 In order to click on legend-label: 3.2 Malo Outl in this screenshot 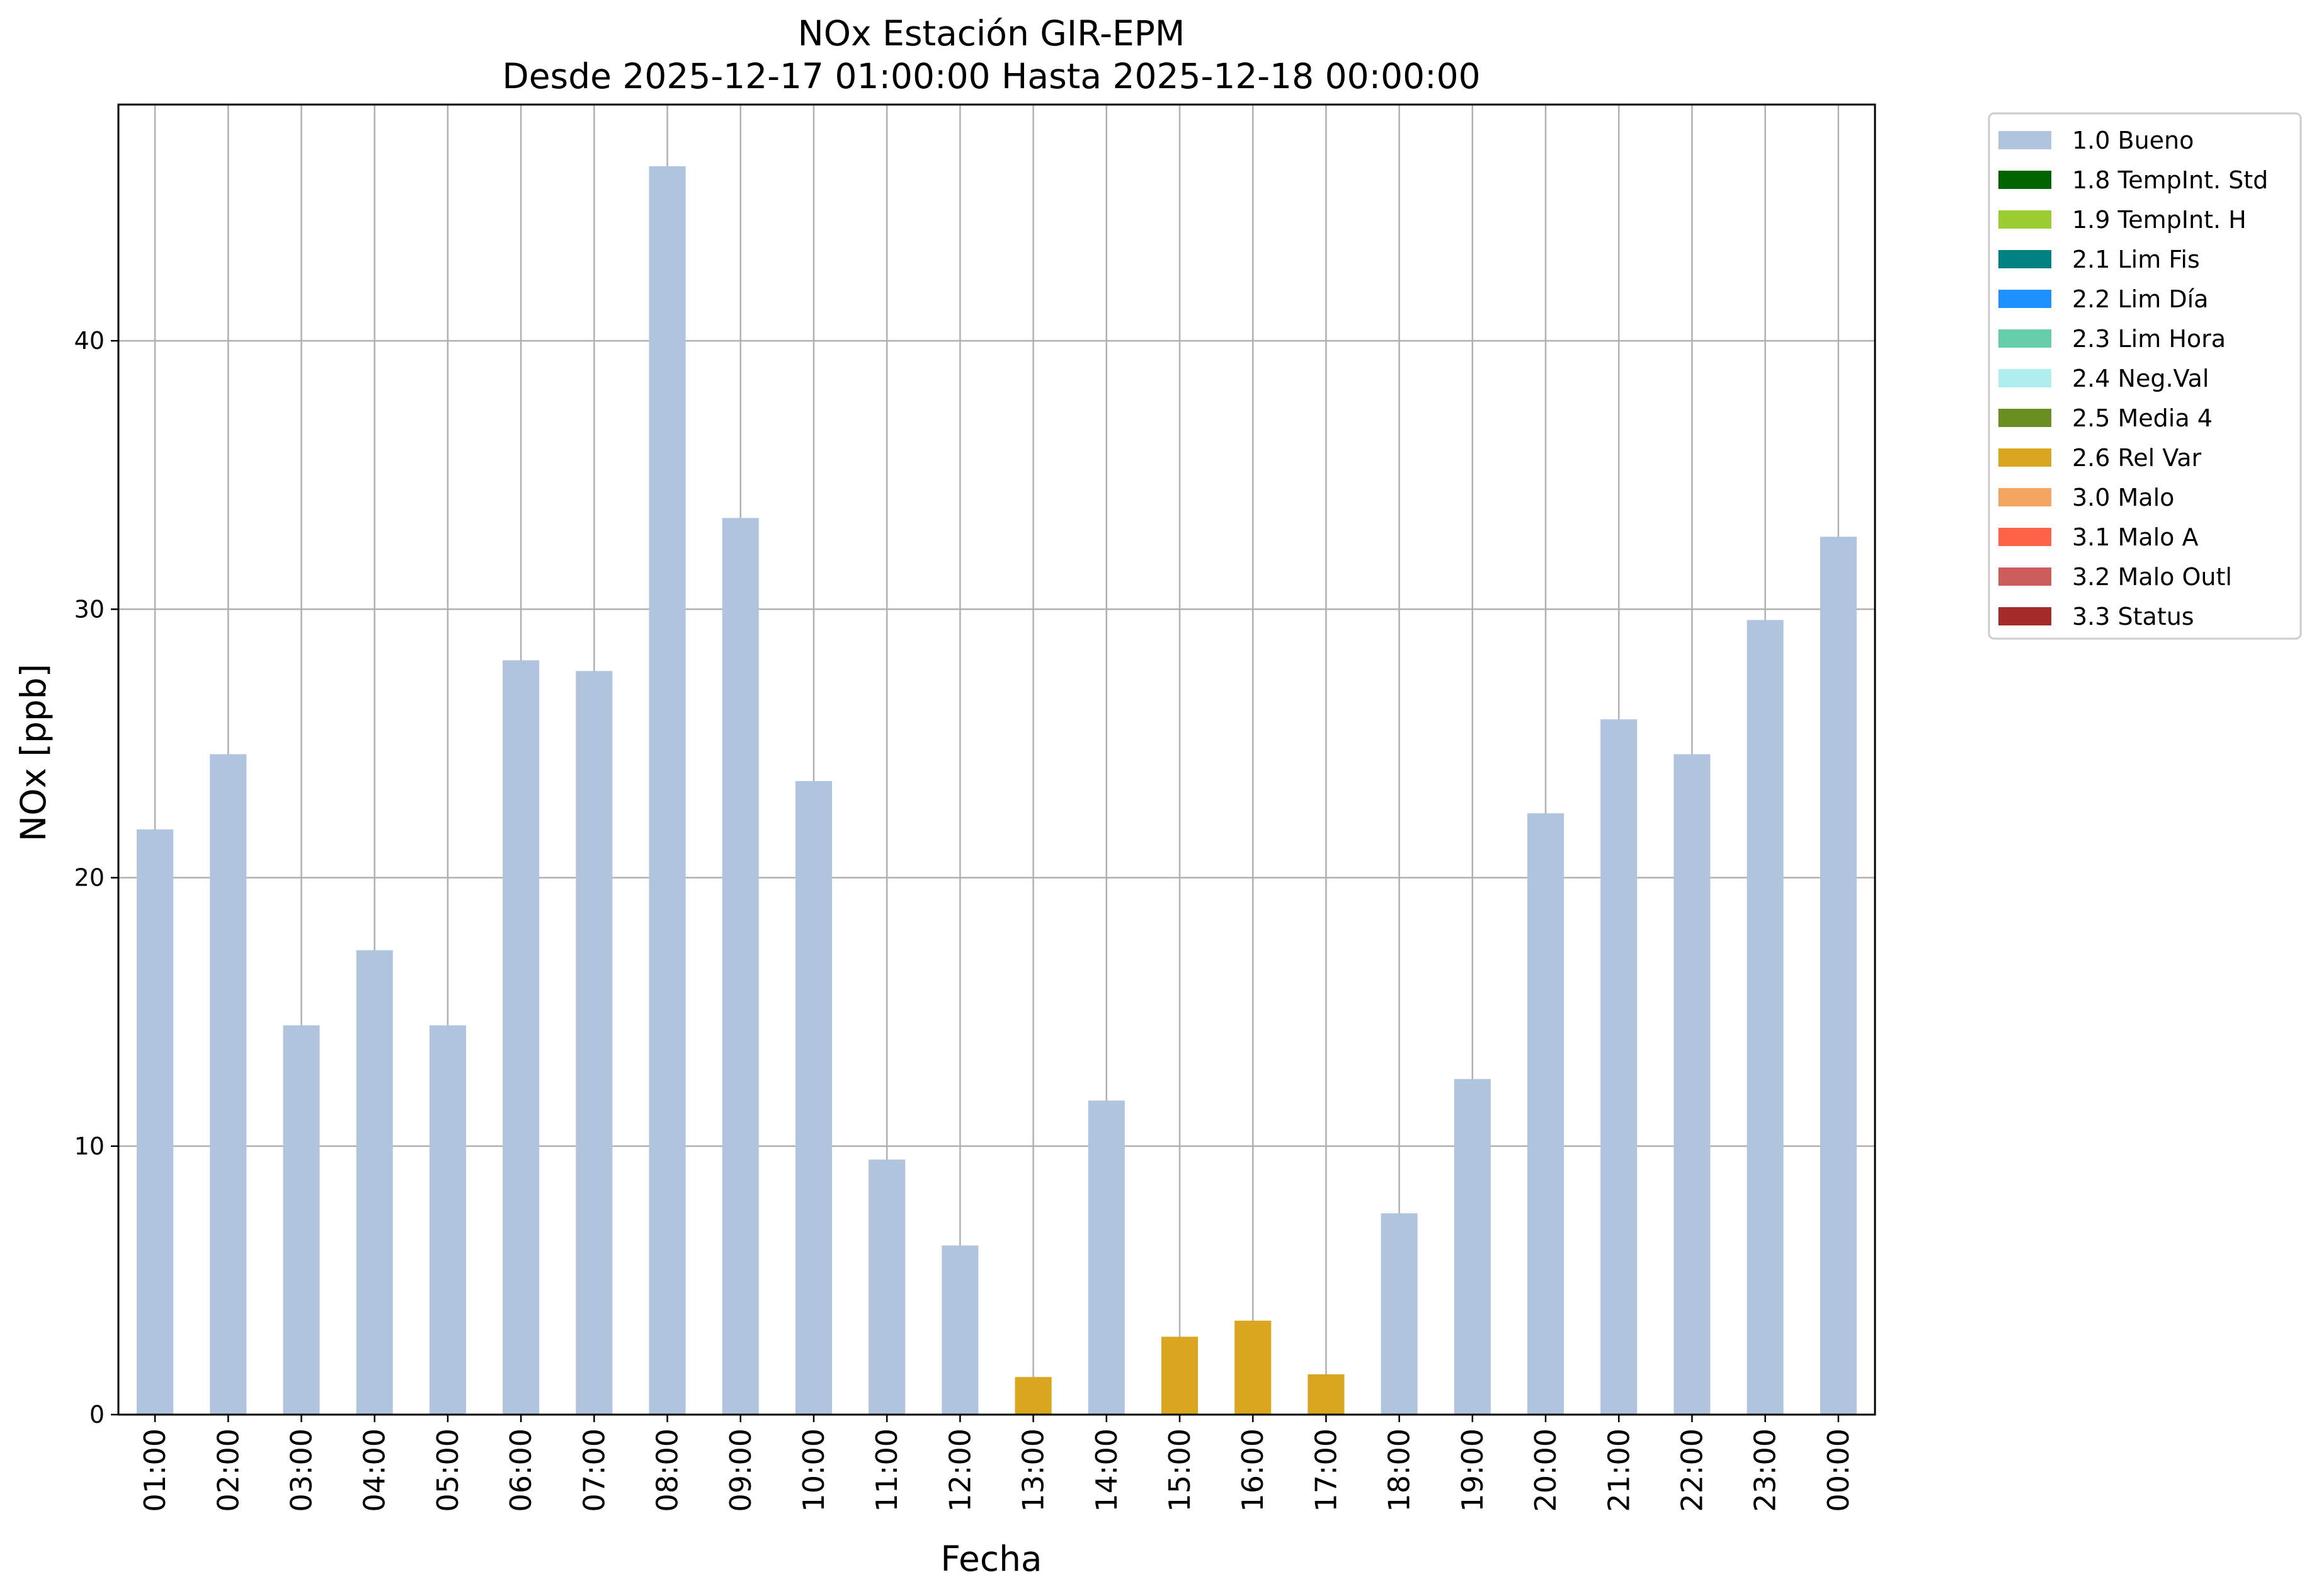, I will do `click(2152, 577)`.